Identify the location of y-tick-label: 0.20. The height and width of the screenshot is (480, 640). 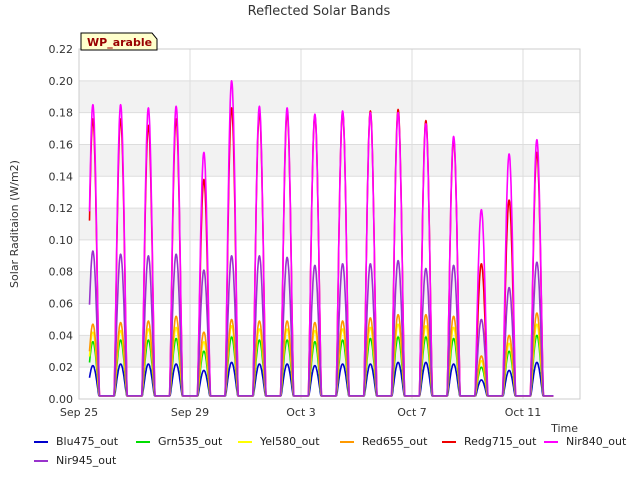
(61, 81).